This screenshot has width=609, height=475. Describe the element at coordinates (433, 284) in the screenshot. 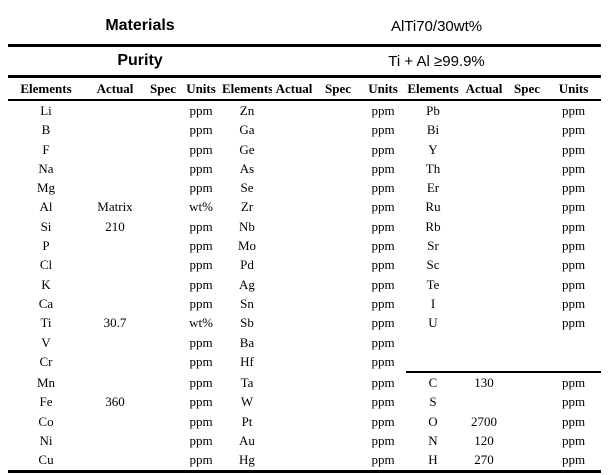

I see `element-symbol: Te` at that location.